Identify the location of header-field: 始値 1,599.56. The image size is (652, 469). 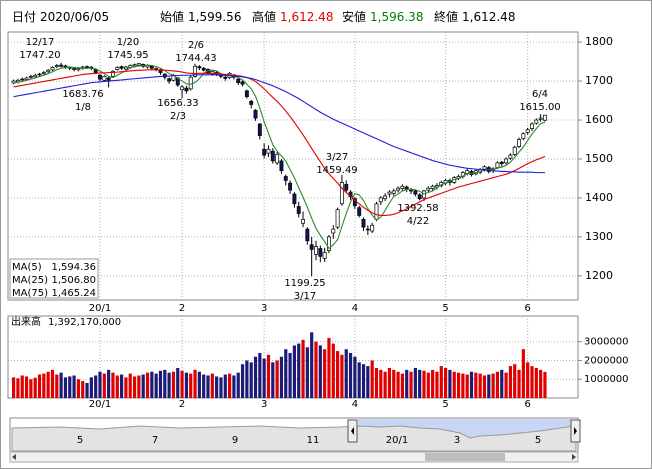
(200, 16).